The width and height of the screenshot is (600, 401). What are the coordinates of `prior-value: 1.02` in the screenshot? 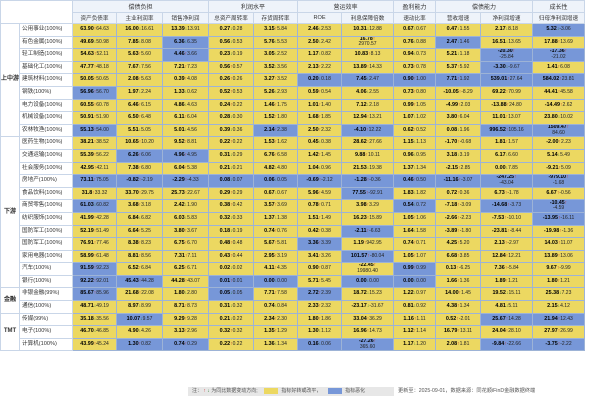 It's located at (421, 117).